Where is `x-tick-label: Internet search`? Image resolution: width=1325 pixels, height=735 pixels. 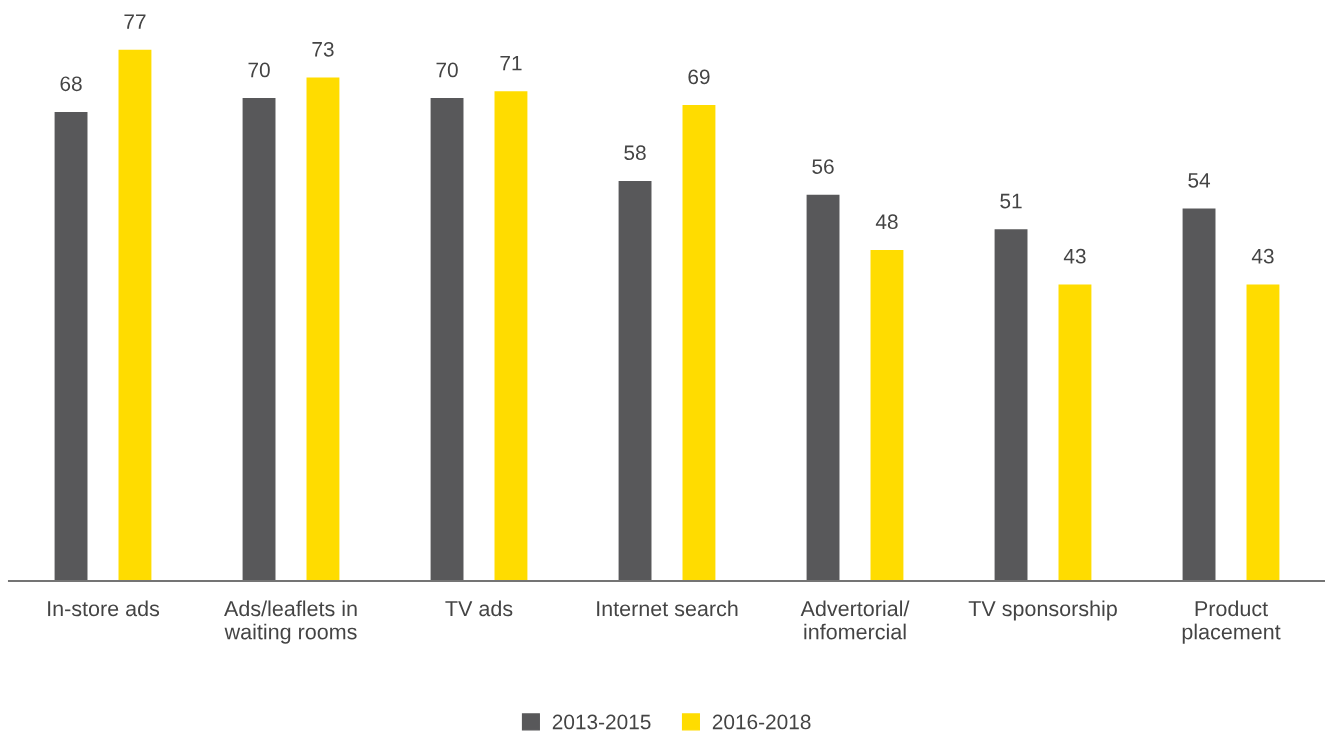
x-tick-label: Internet search is located at coordinates (667, 608).